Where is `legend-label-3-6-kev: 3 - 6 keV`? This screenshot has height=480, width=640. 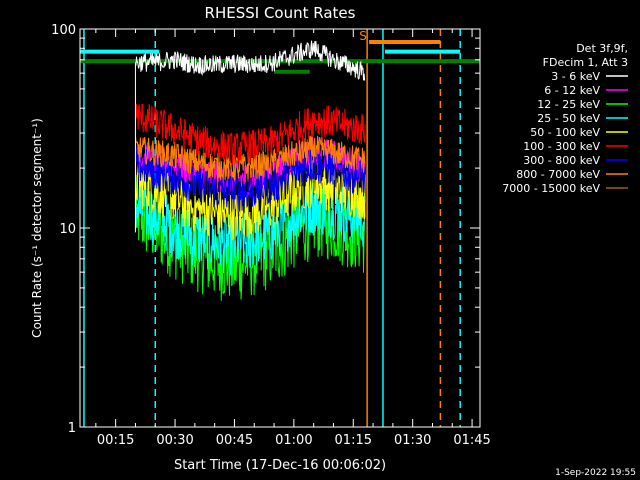 legend-label-3-6-kev: 3 - 6 keV is located at coordinates (575, 76).